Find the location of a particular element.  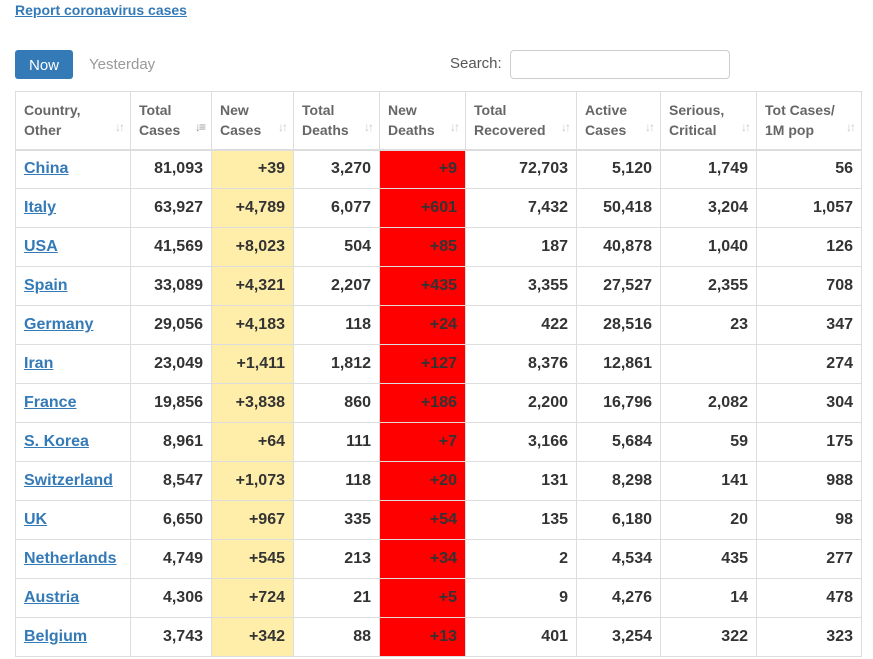

cell-total-deaths: 118 is located at coordinates (336, 325).